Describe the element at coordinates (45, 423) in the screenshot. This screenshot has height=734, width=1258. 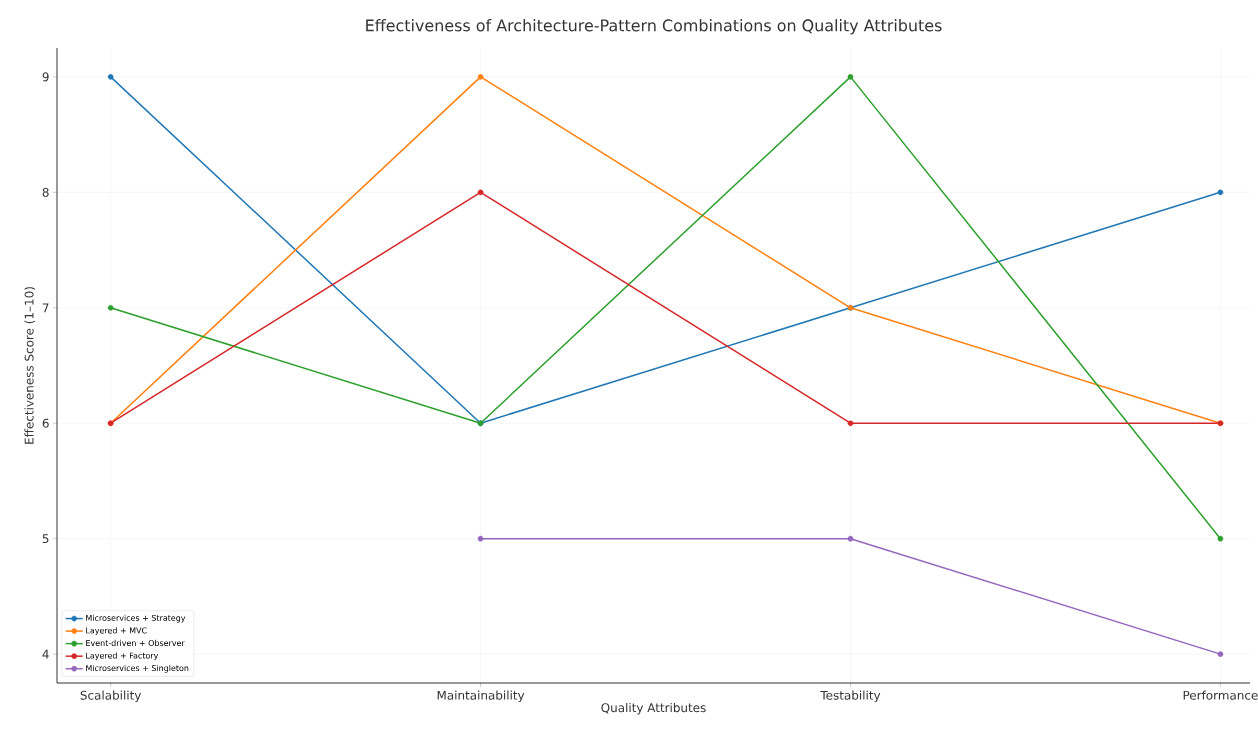
I see `y-tick-label: 6` at that location.